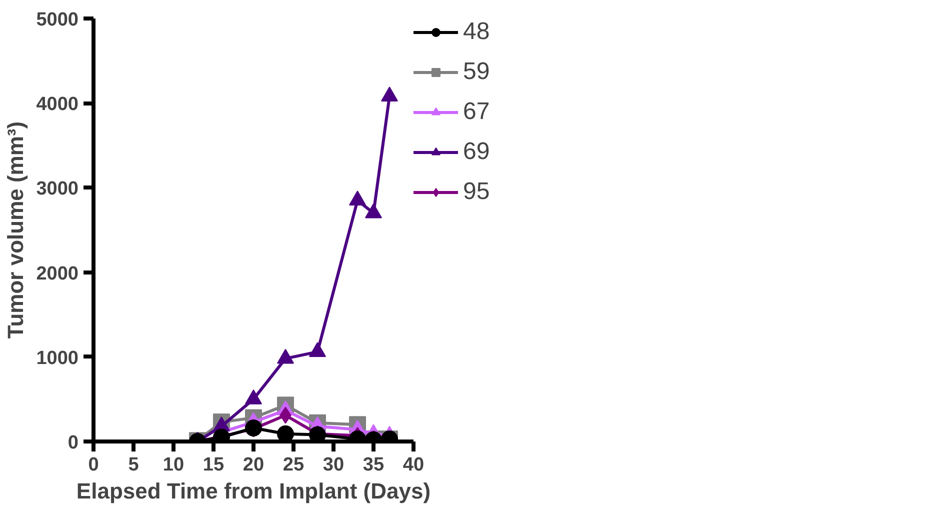 This screenshot has width=945, height=506. What do you see at coordinates (213, 465) in the screenshot?
I see `x-tick-label: 15` at bounding box center [213, 465].